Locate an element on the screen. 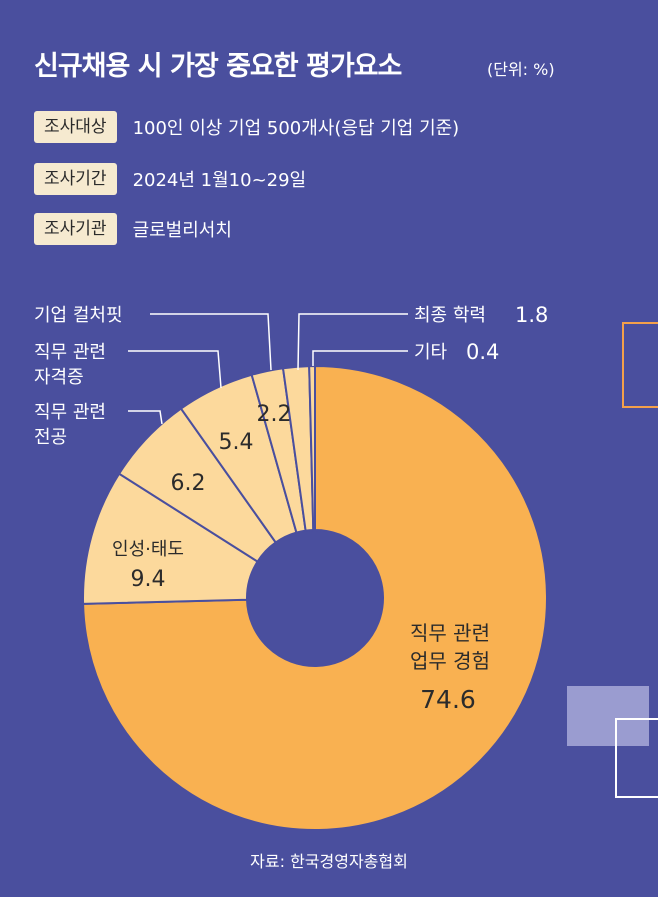 The image size is (658, 897). survey-agency-badge: 조사기관 is located at coordinates (75, 229).